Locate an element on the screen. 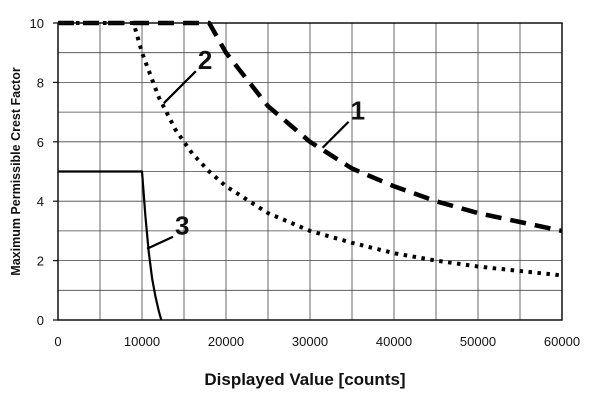 This screenshot has width=589, height=400. x-tick-label: 20000 is located at coordinates (226, 341).